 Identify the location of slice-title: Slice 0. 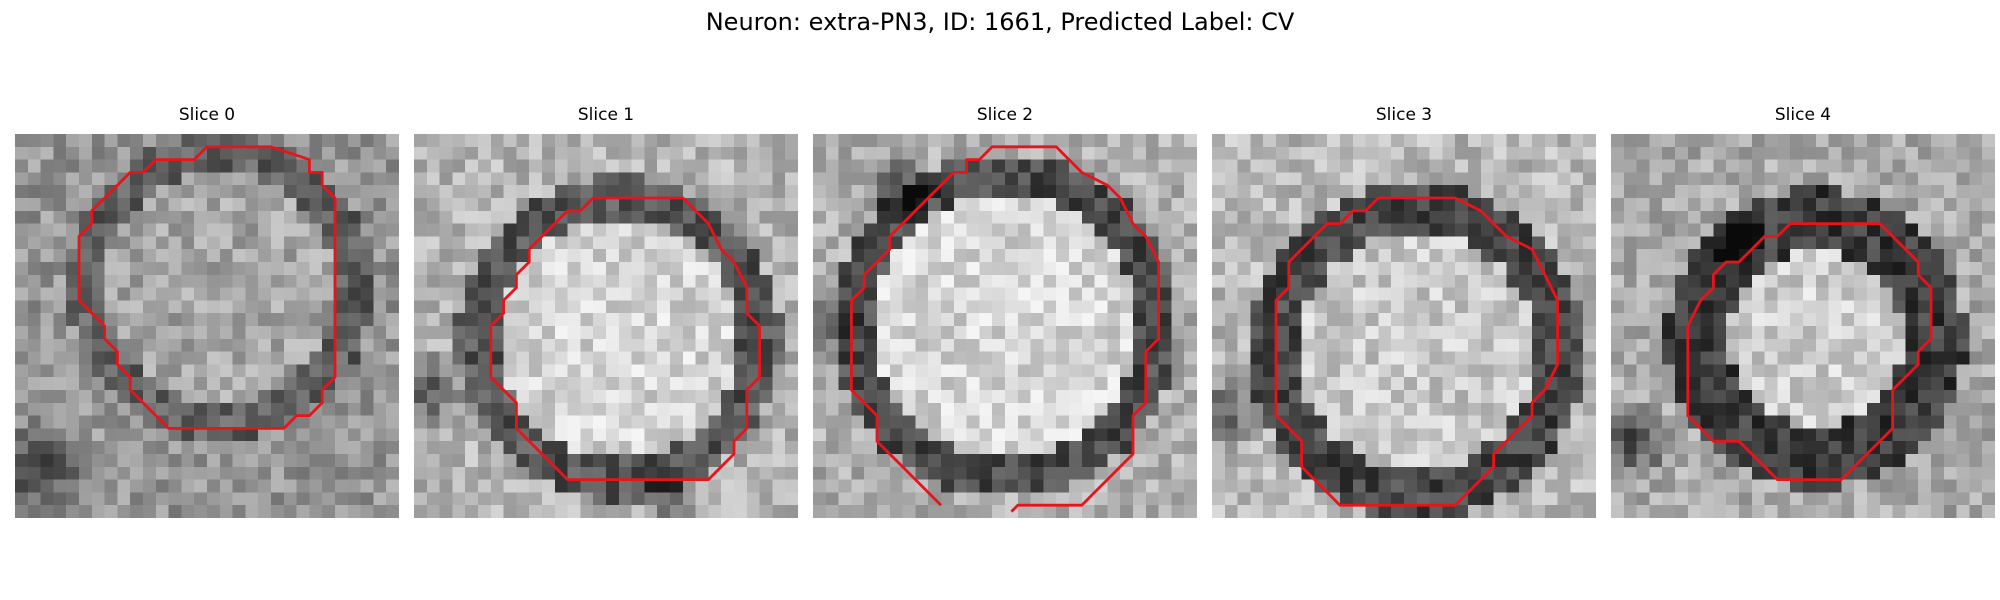
(207, 115).